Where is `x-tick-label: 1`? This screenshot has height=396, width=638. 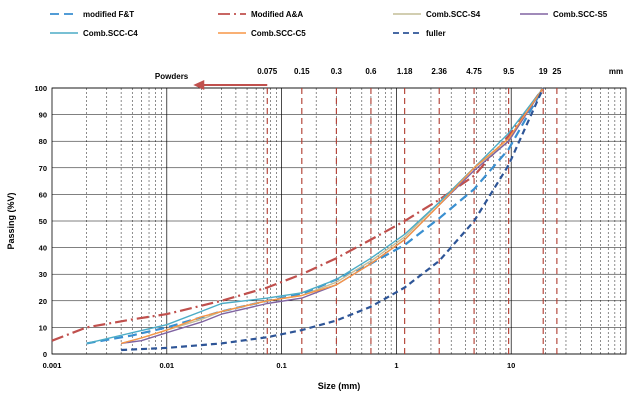
x-tick-label: 1 is located at coordinates (396, 365).